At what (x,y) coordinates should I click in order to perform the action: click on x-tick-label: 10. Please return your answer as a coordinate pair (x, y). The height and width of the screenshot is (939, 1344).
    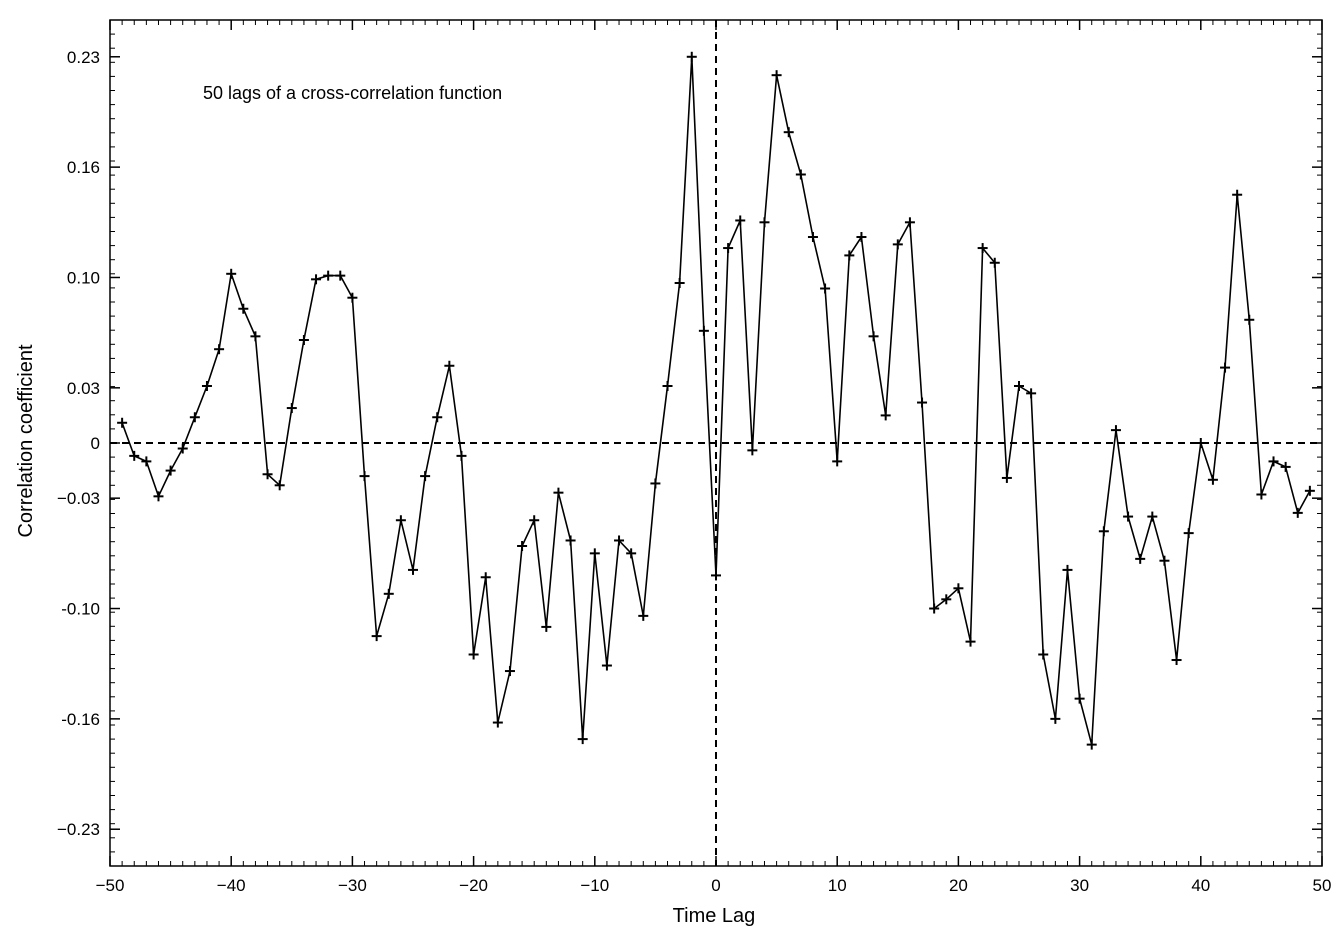
    Looking at the image, I should click on (837, 885).